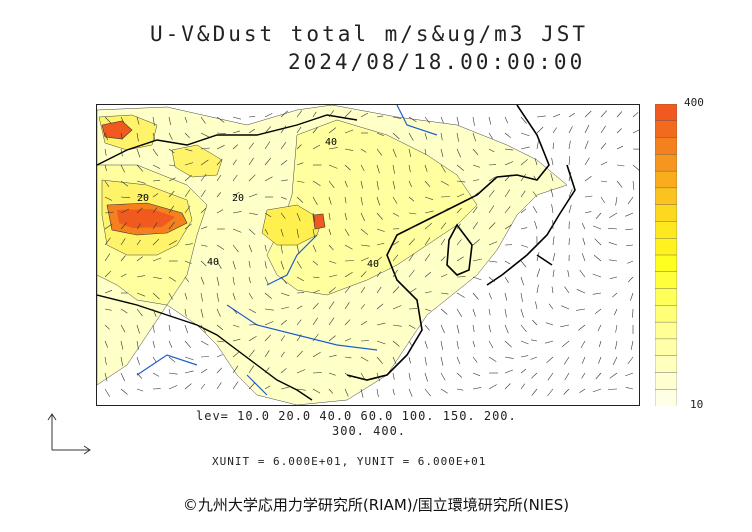 This screenshot has height=532, width=752. What do you see at coordinates (372, 207) in the screenshot?
I see `dust-field-mid` at bounding box center [372, 207].